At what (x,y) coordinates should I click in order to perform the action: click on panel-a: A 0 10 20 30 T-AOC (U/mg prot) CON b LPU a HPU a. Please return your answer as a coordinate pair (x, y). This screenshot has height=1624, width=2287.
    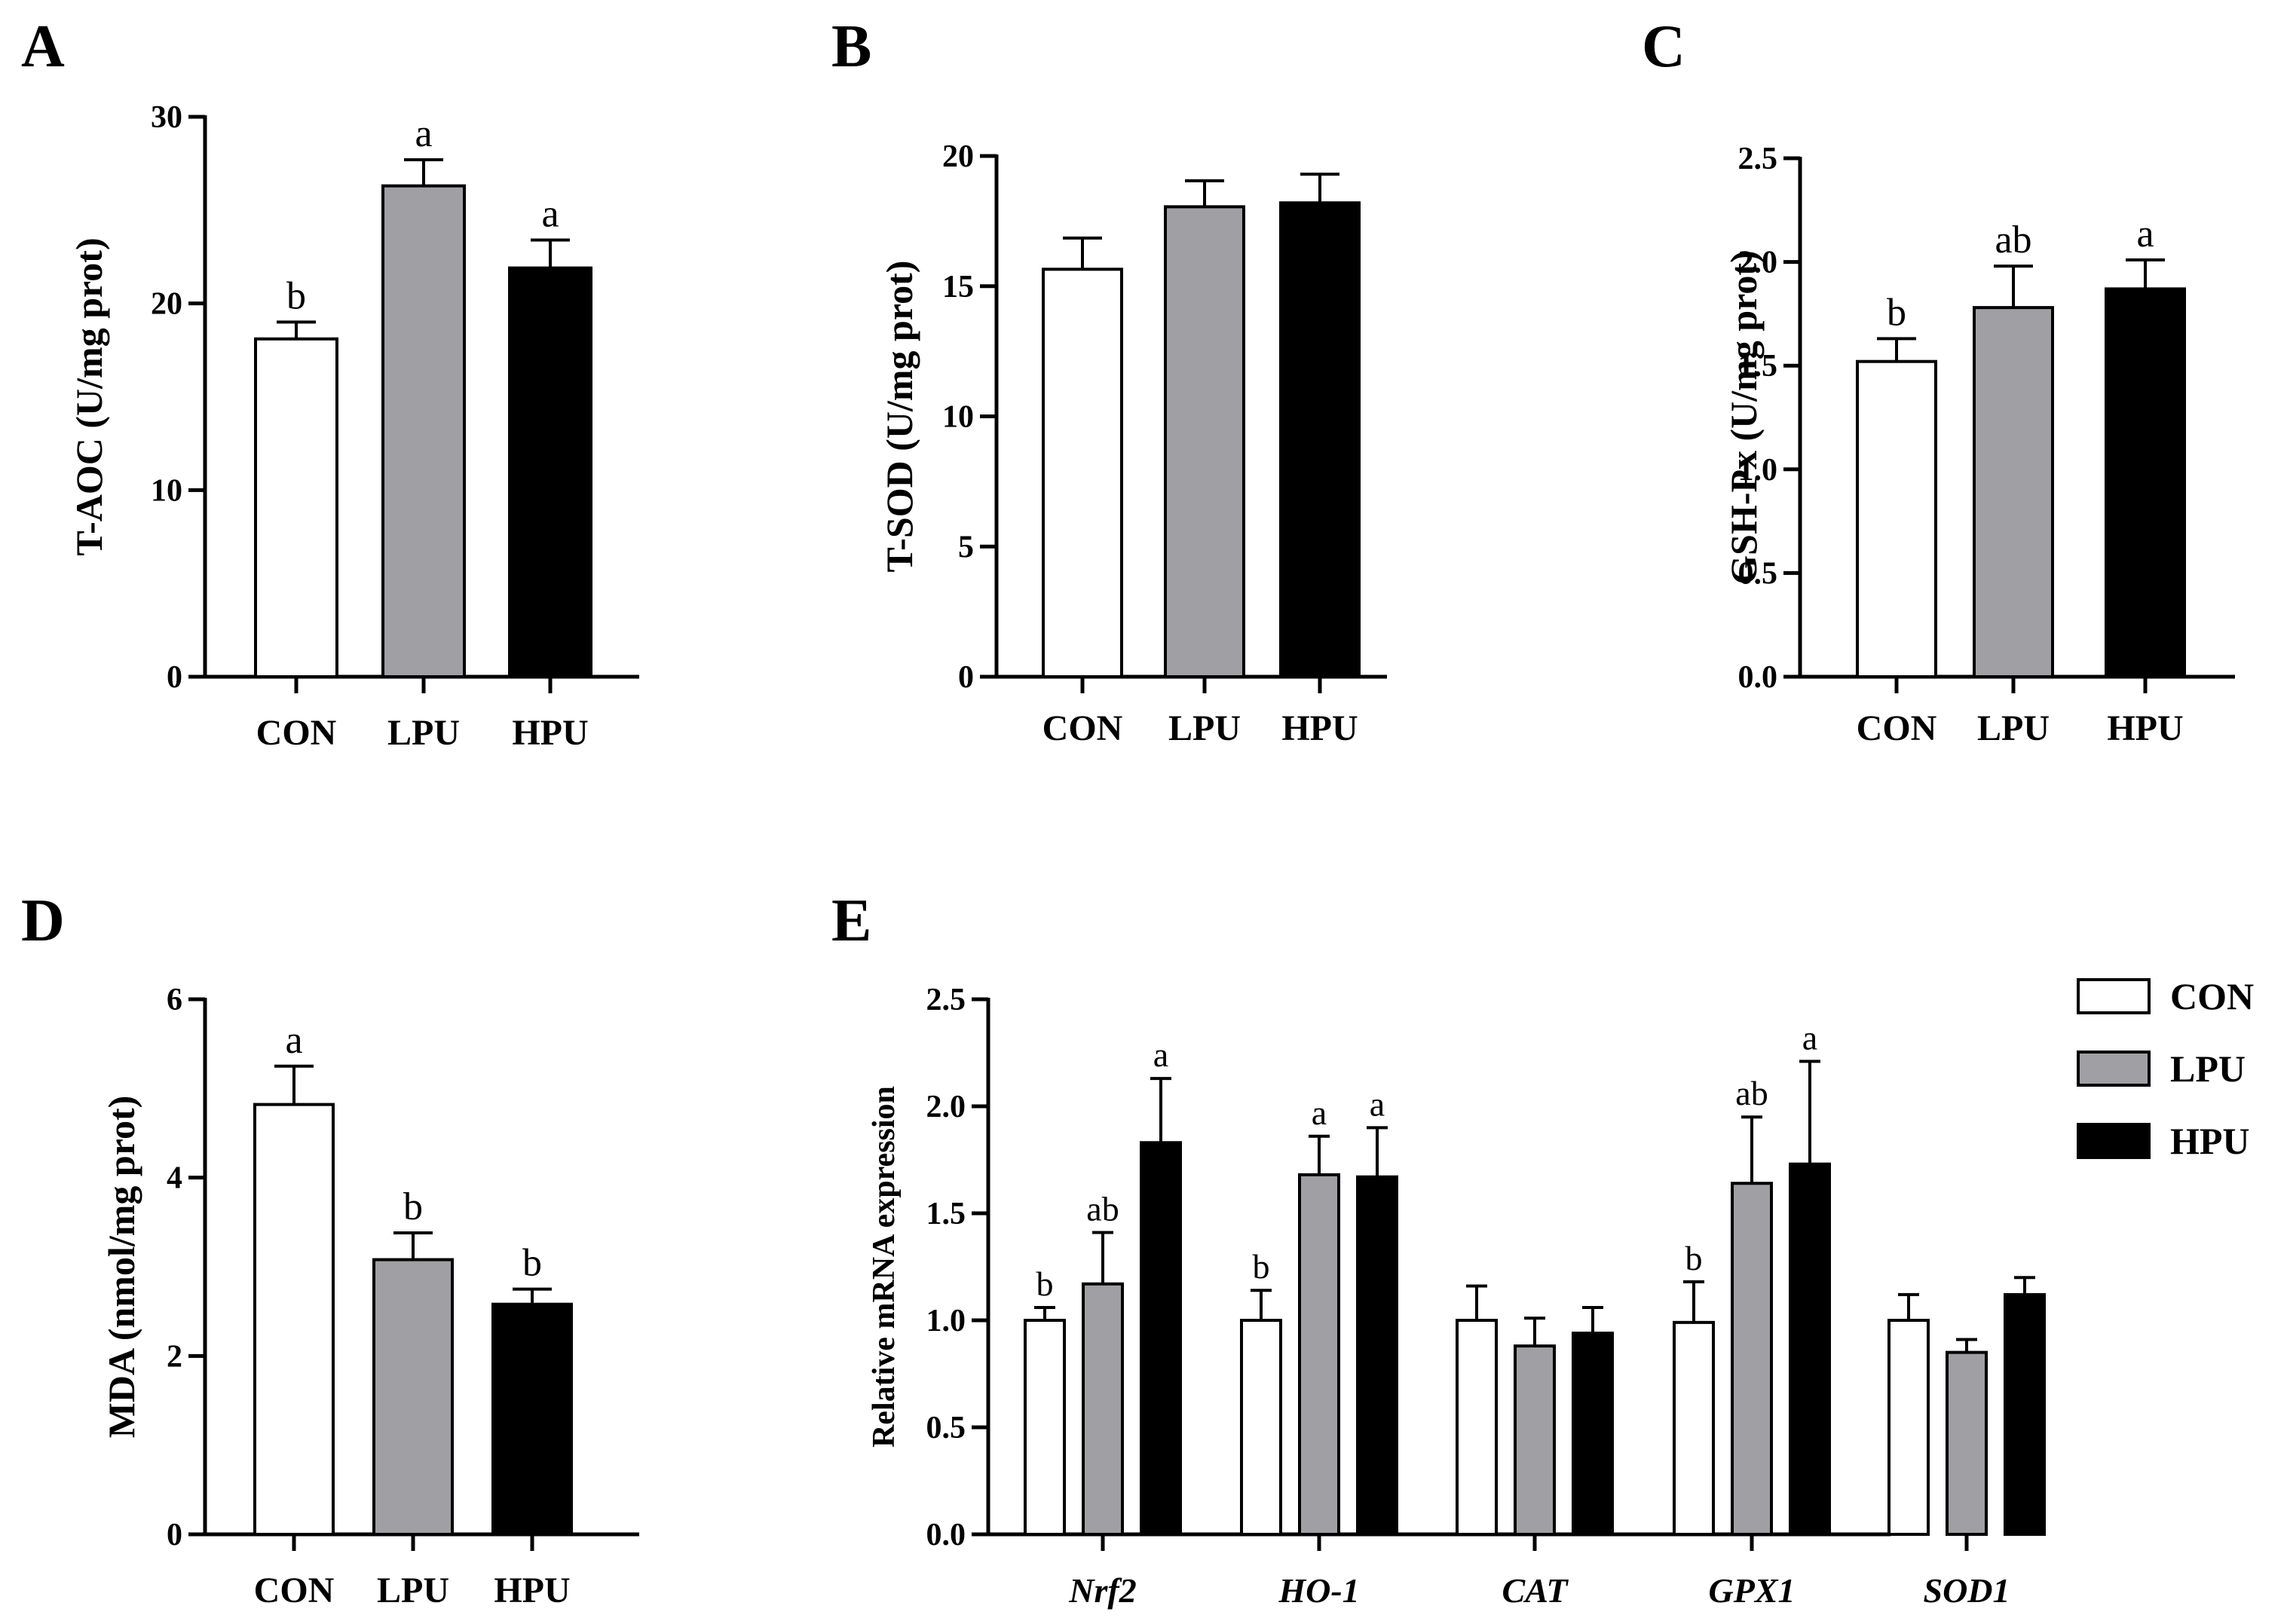
    Looking at the image, I should click on (330, 383).